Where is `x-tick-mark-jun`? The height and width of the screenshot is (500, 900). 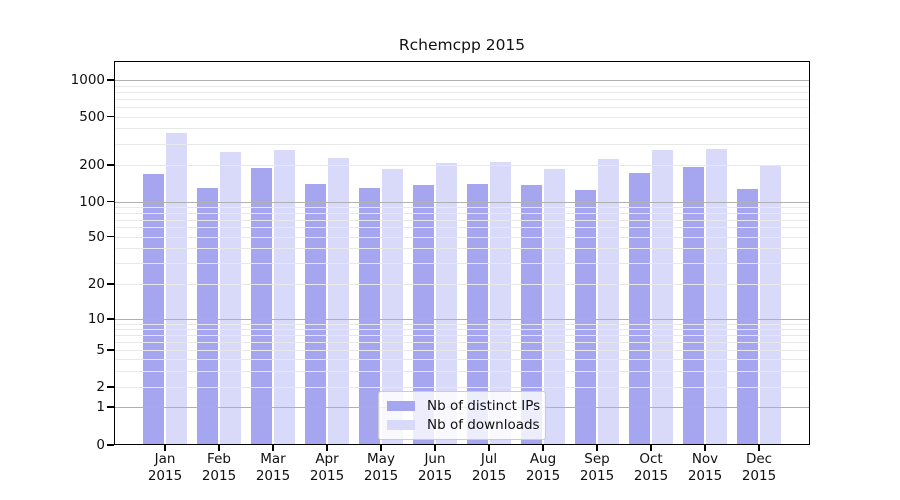
x-tick-mark-jun is located at coordinates (435, 448).